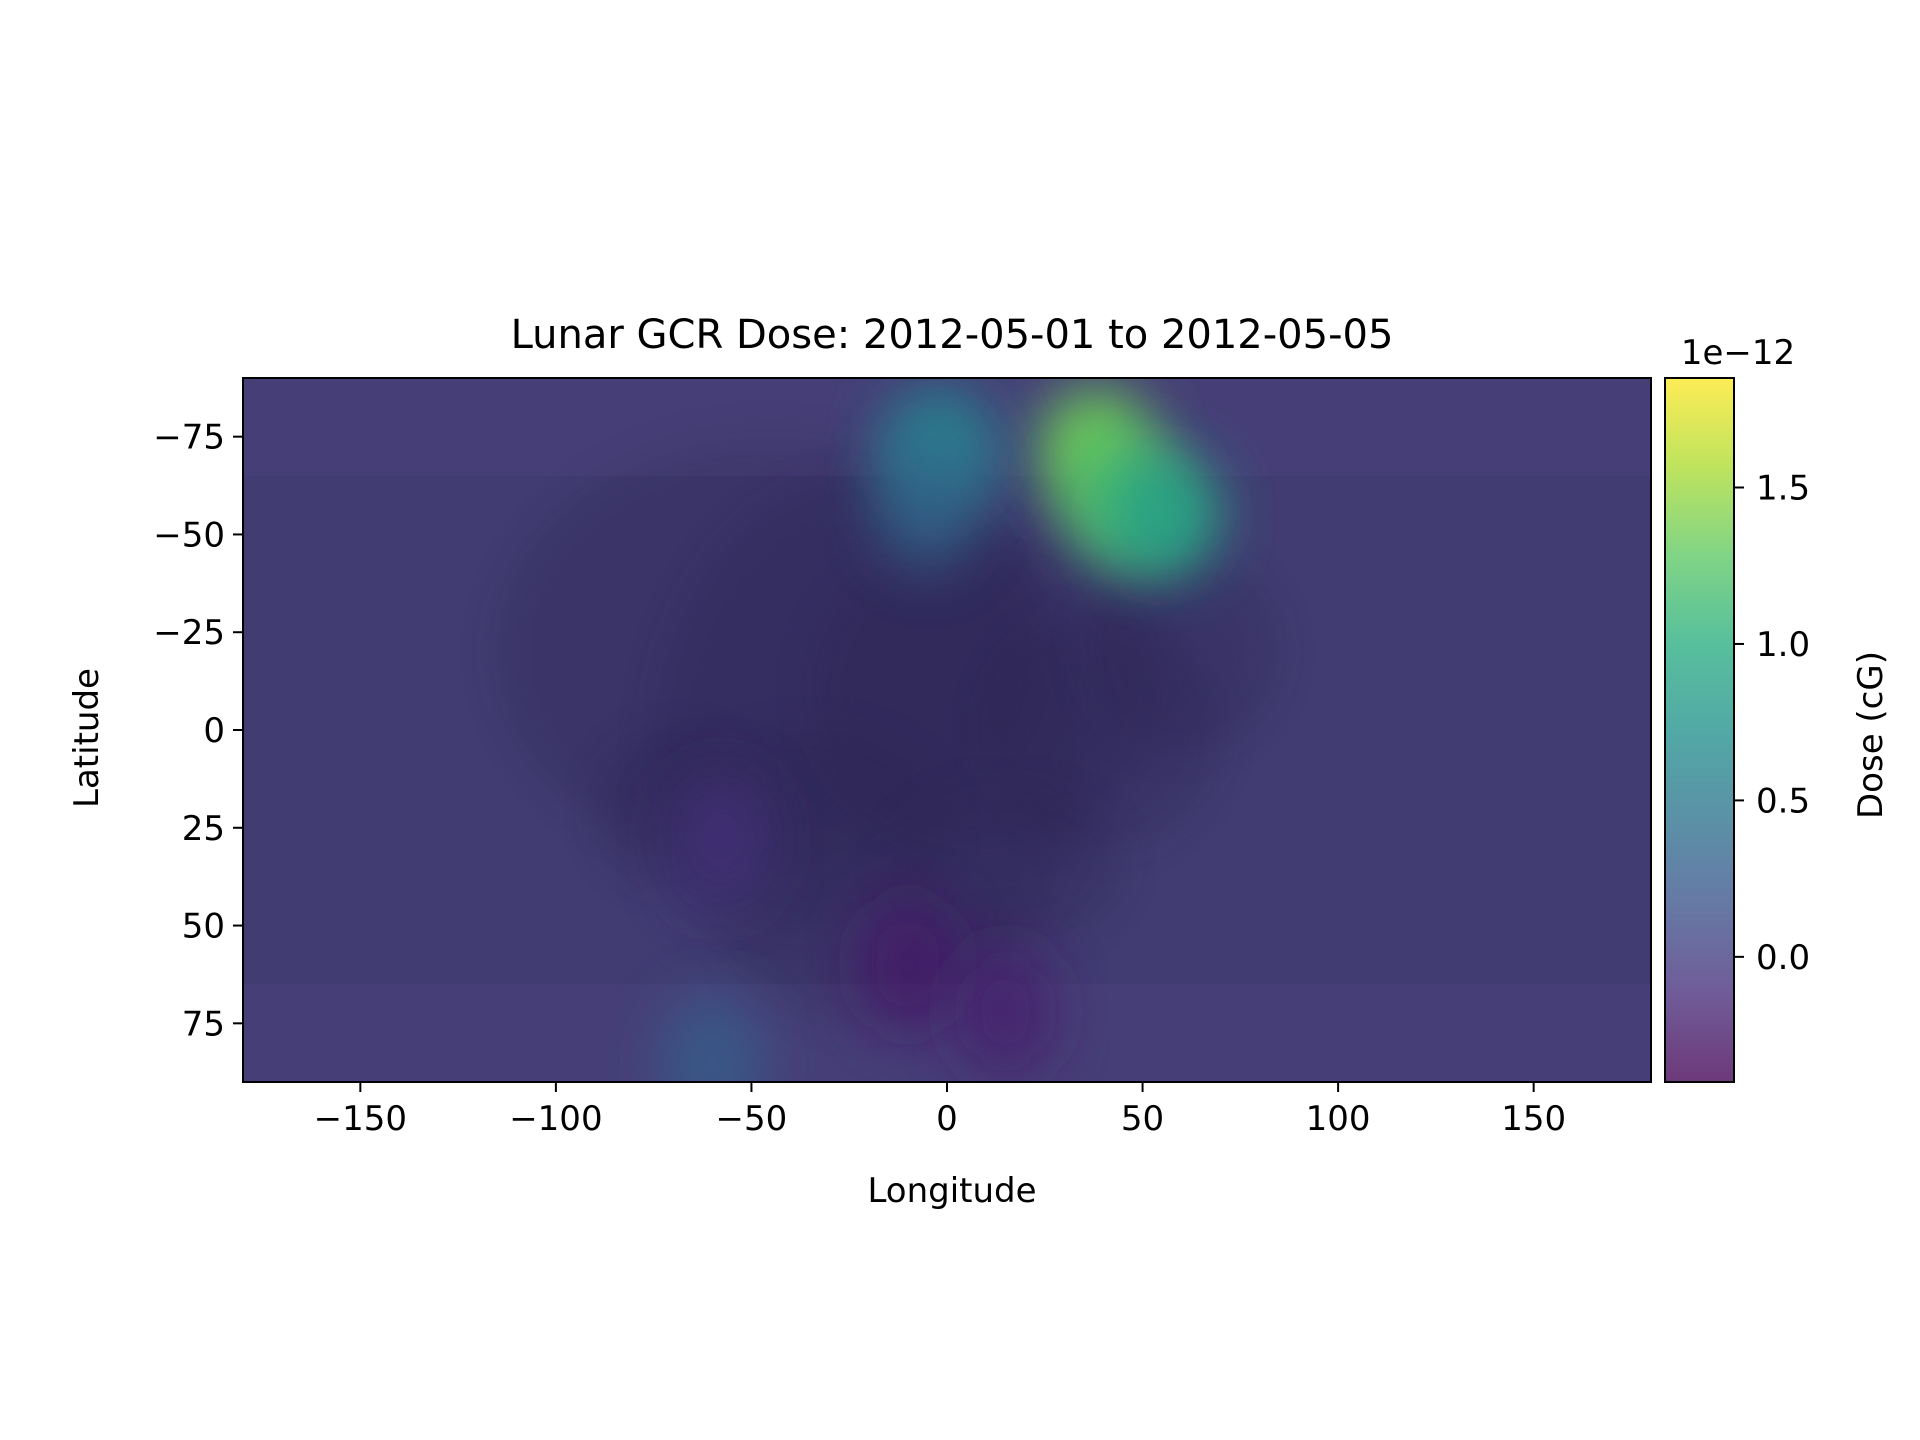 This screenshot has width=1920, height=1440. I want to click on y-tick-label: 50, so click(203, 927).